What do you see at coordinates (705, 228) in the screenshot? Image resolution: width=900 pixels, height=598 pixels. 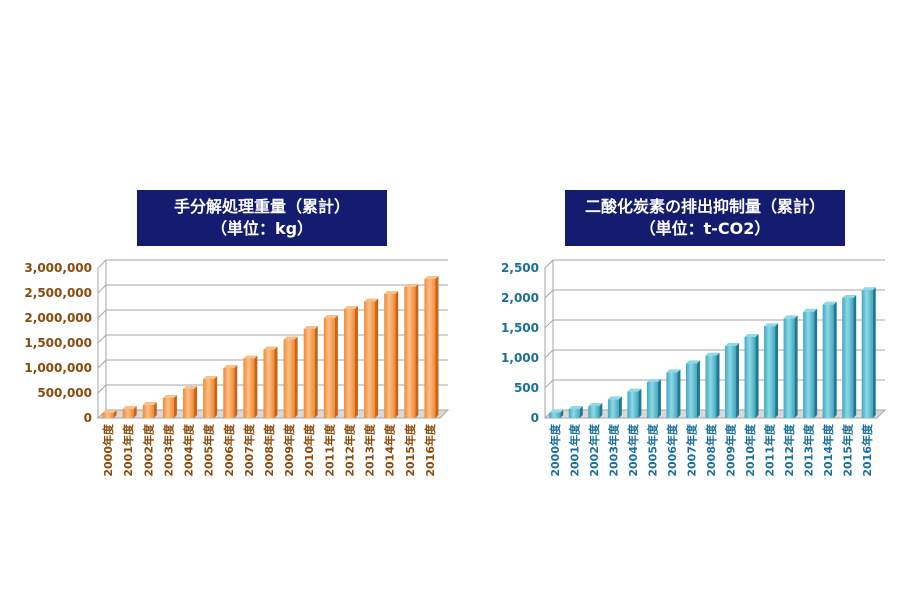 I see `chart-unit: （単位：t-CO2）` at bounding box center [705, 228].